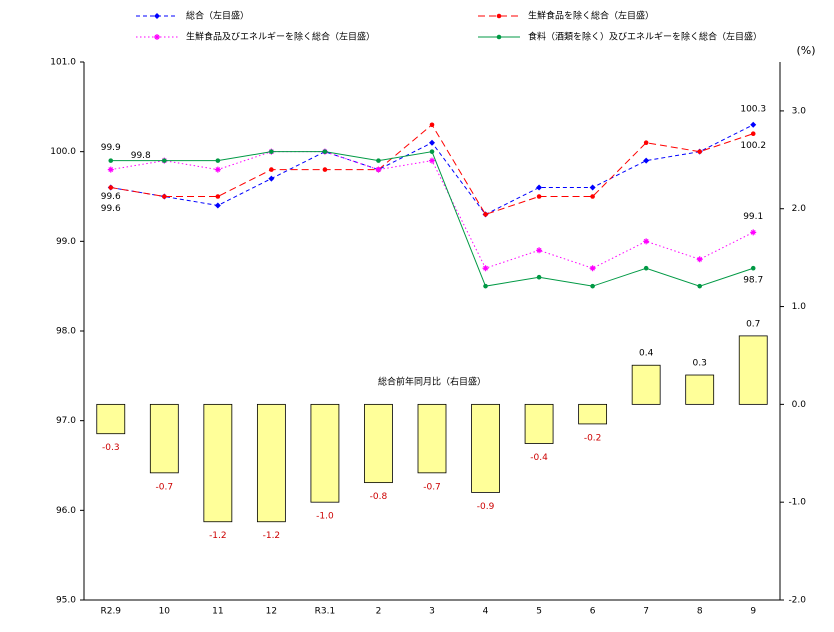 The height and width of the screenshot is (632, 834). What do you see at coordinates (110, 612) in the screenshot?
I see `x-tick-label: R2.9` at bounding box center [110, 612].